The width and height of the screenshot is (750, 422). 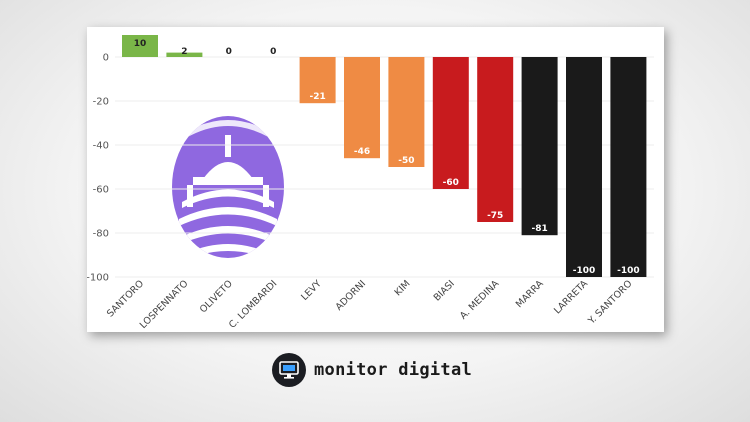 What do you see at coordinates (289, 370) in the screenshot?
I see `monitor-icon` at bounding box center [289, 370].